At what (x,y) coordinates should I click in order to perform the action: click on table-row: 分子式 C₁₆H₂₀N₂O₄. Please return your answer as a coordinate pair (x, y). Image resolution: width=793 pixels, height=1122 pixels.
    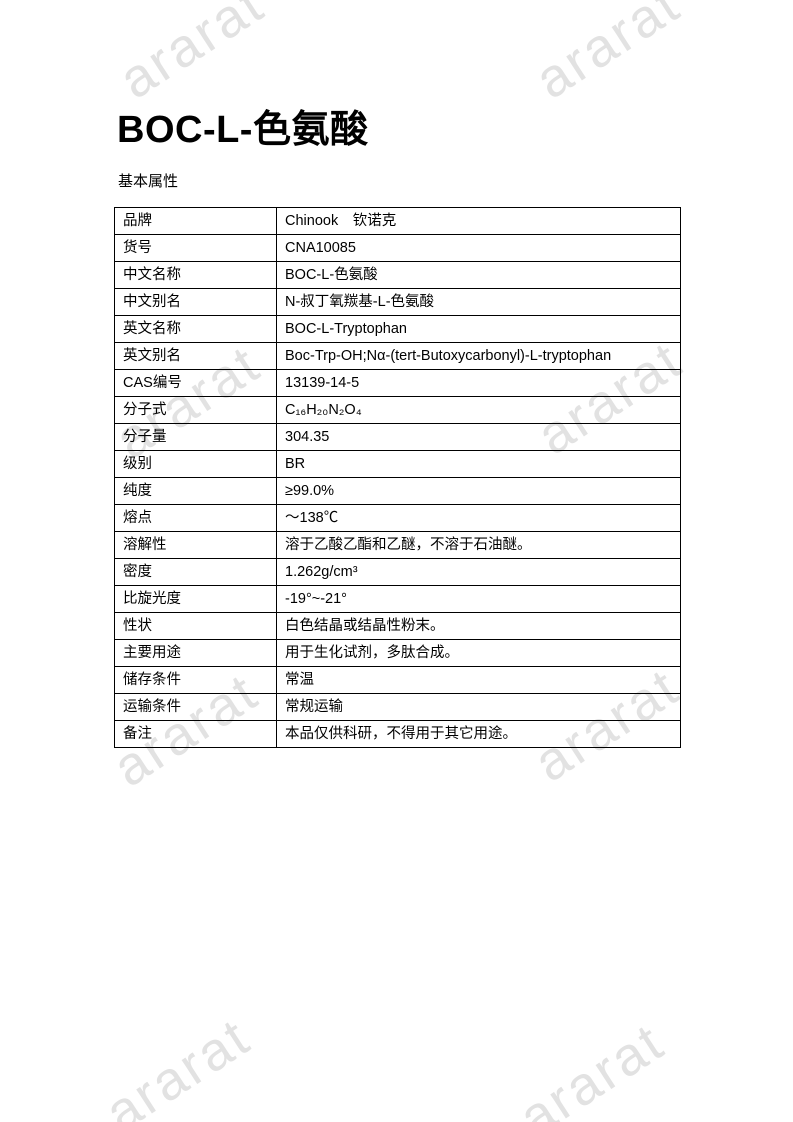
    Looking at the image, I should click on (397, 410).